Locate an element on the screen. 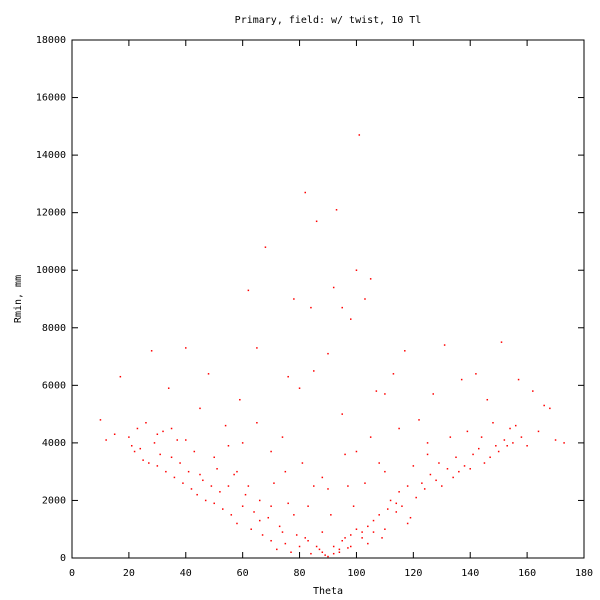 Image resolution: width=600 pixels, height=600 pixels. y-tick-label: 10000 is located at coordinates (51, 270).